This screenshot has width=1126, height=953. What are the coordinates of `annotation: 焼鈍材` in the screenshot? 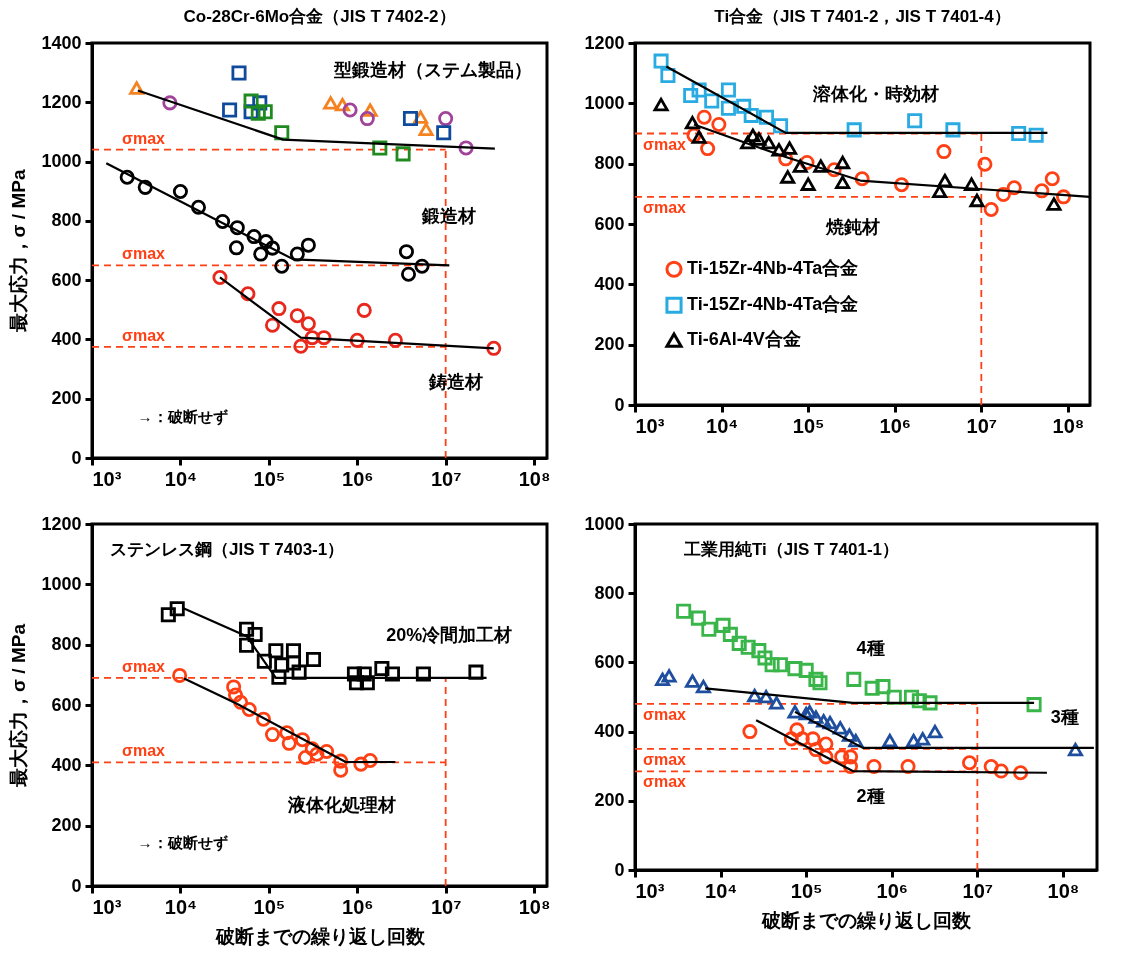 It's located at (853, 226).